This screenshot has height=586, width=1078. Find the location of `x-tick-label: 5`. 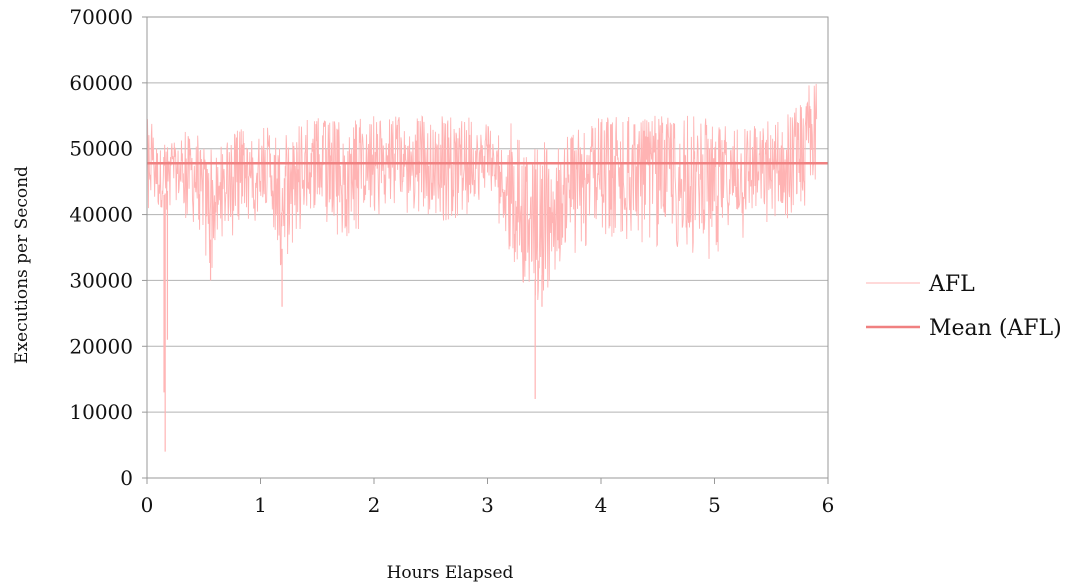

x-tick-label: 5 is located at coordinates (714, 505).